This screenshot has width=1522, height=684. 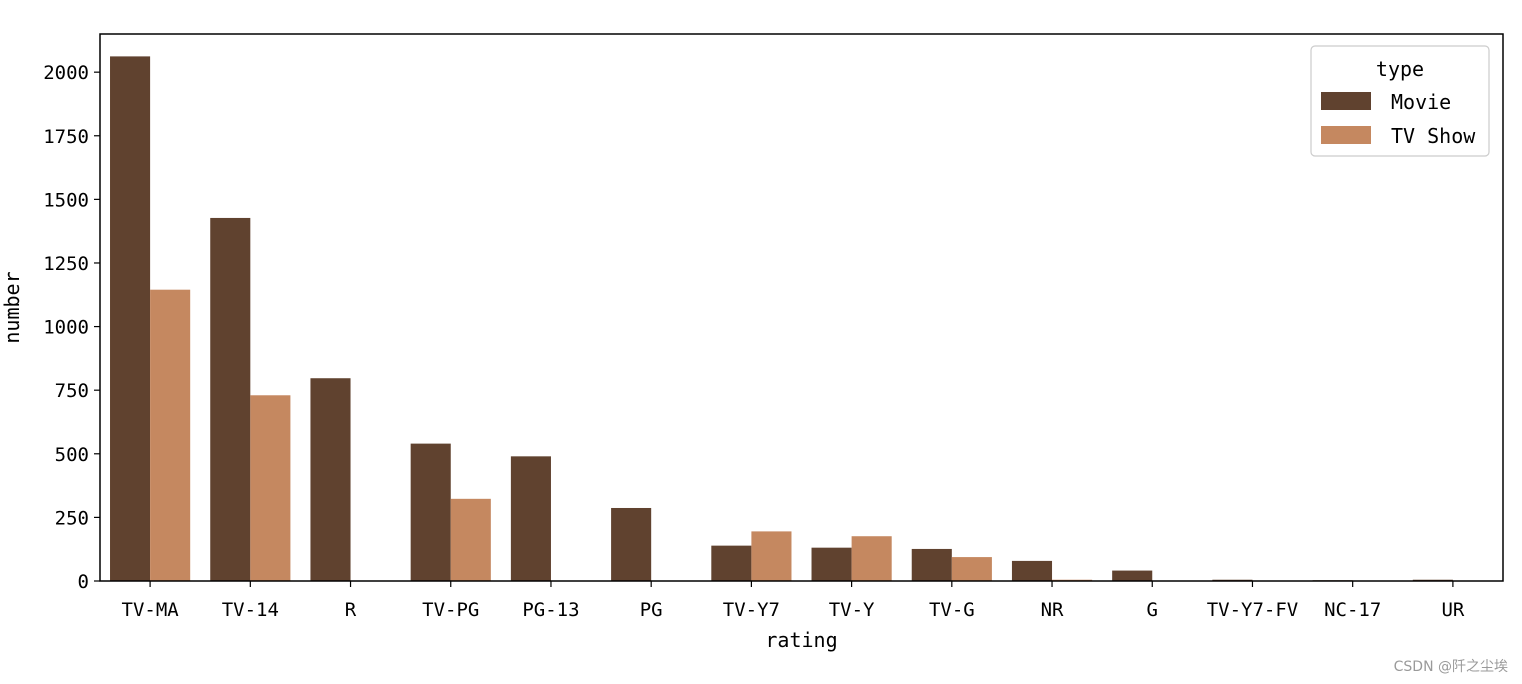 What do you see at coordinates (771, 556) in the screenshot?
I see `bar-tv-y7-tv-show` at bounding box center [771, 556].